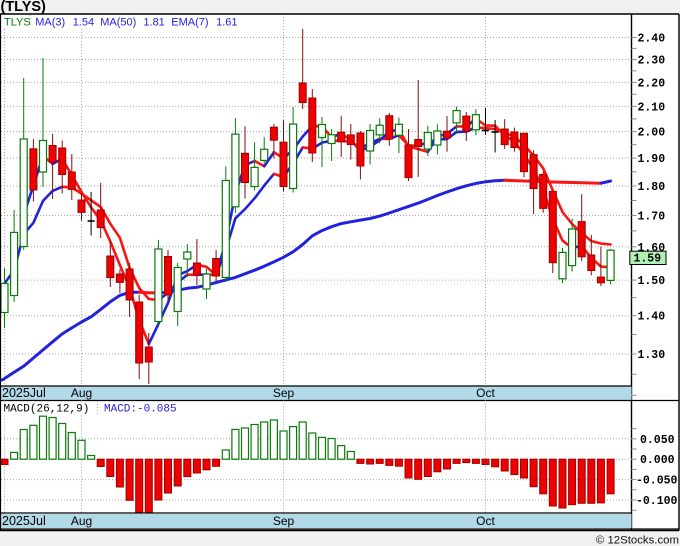  I want to click on svg-text: -0.100, so click(657, 501).